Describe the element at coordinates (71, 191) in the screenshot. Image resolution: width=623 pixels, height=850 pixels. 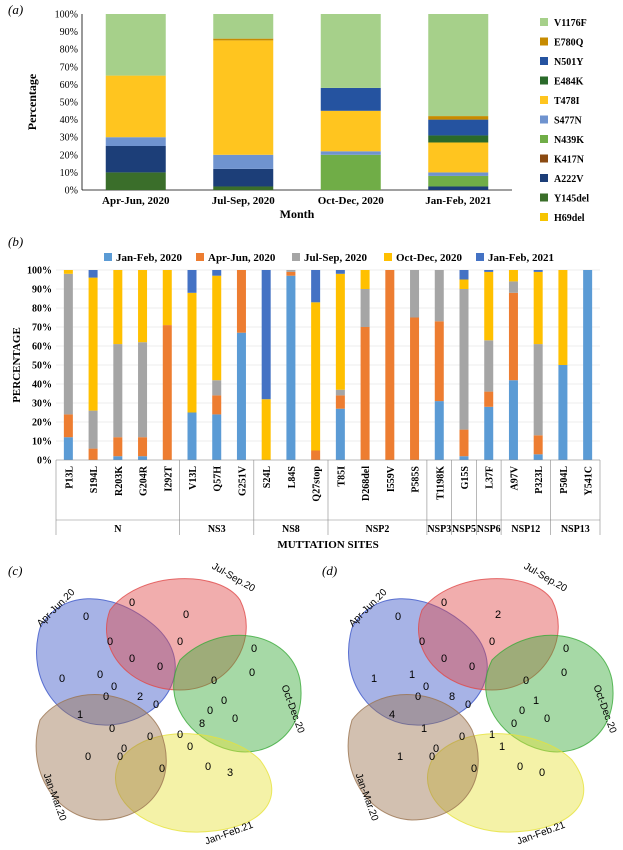
I see `y-tick-label: 0%` at that location.